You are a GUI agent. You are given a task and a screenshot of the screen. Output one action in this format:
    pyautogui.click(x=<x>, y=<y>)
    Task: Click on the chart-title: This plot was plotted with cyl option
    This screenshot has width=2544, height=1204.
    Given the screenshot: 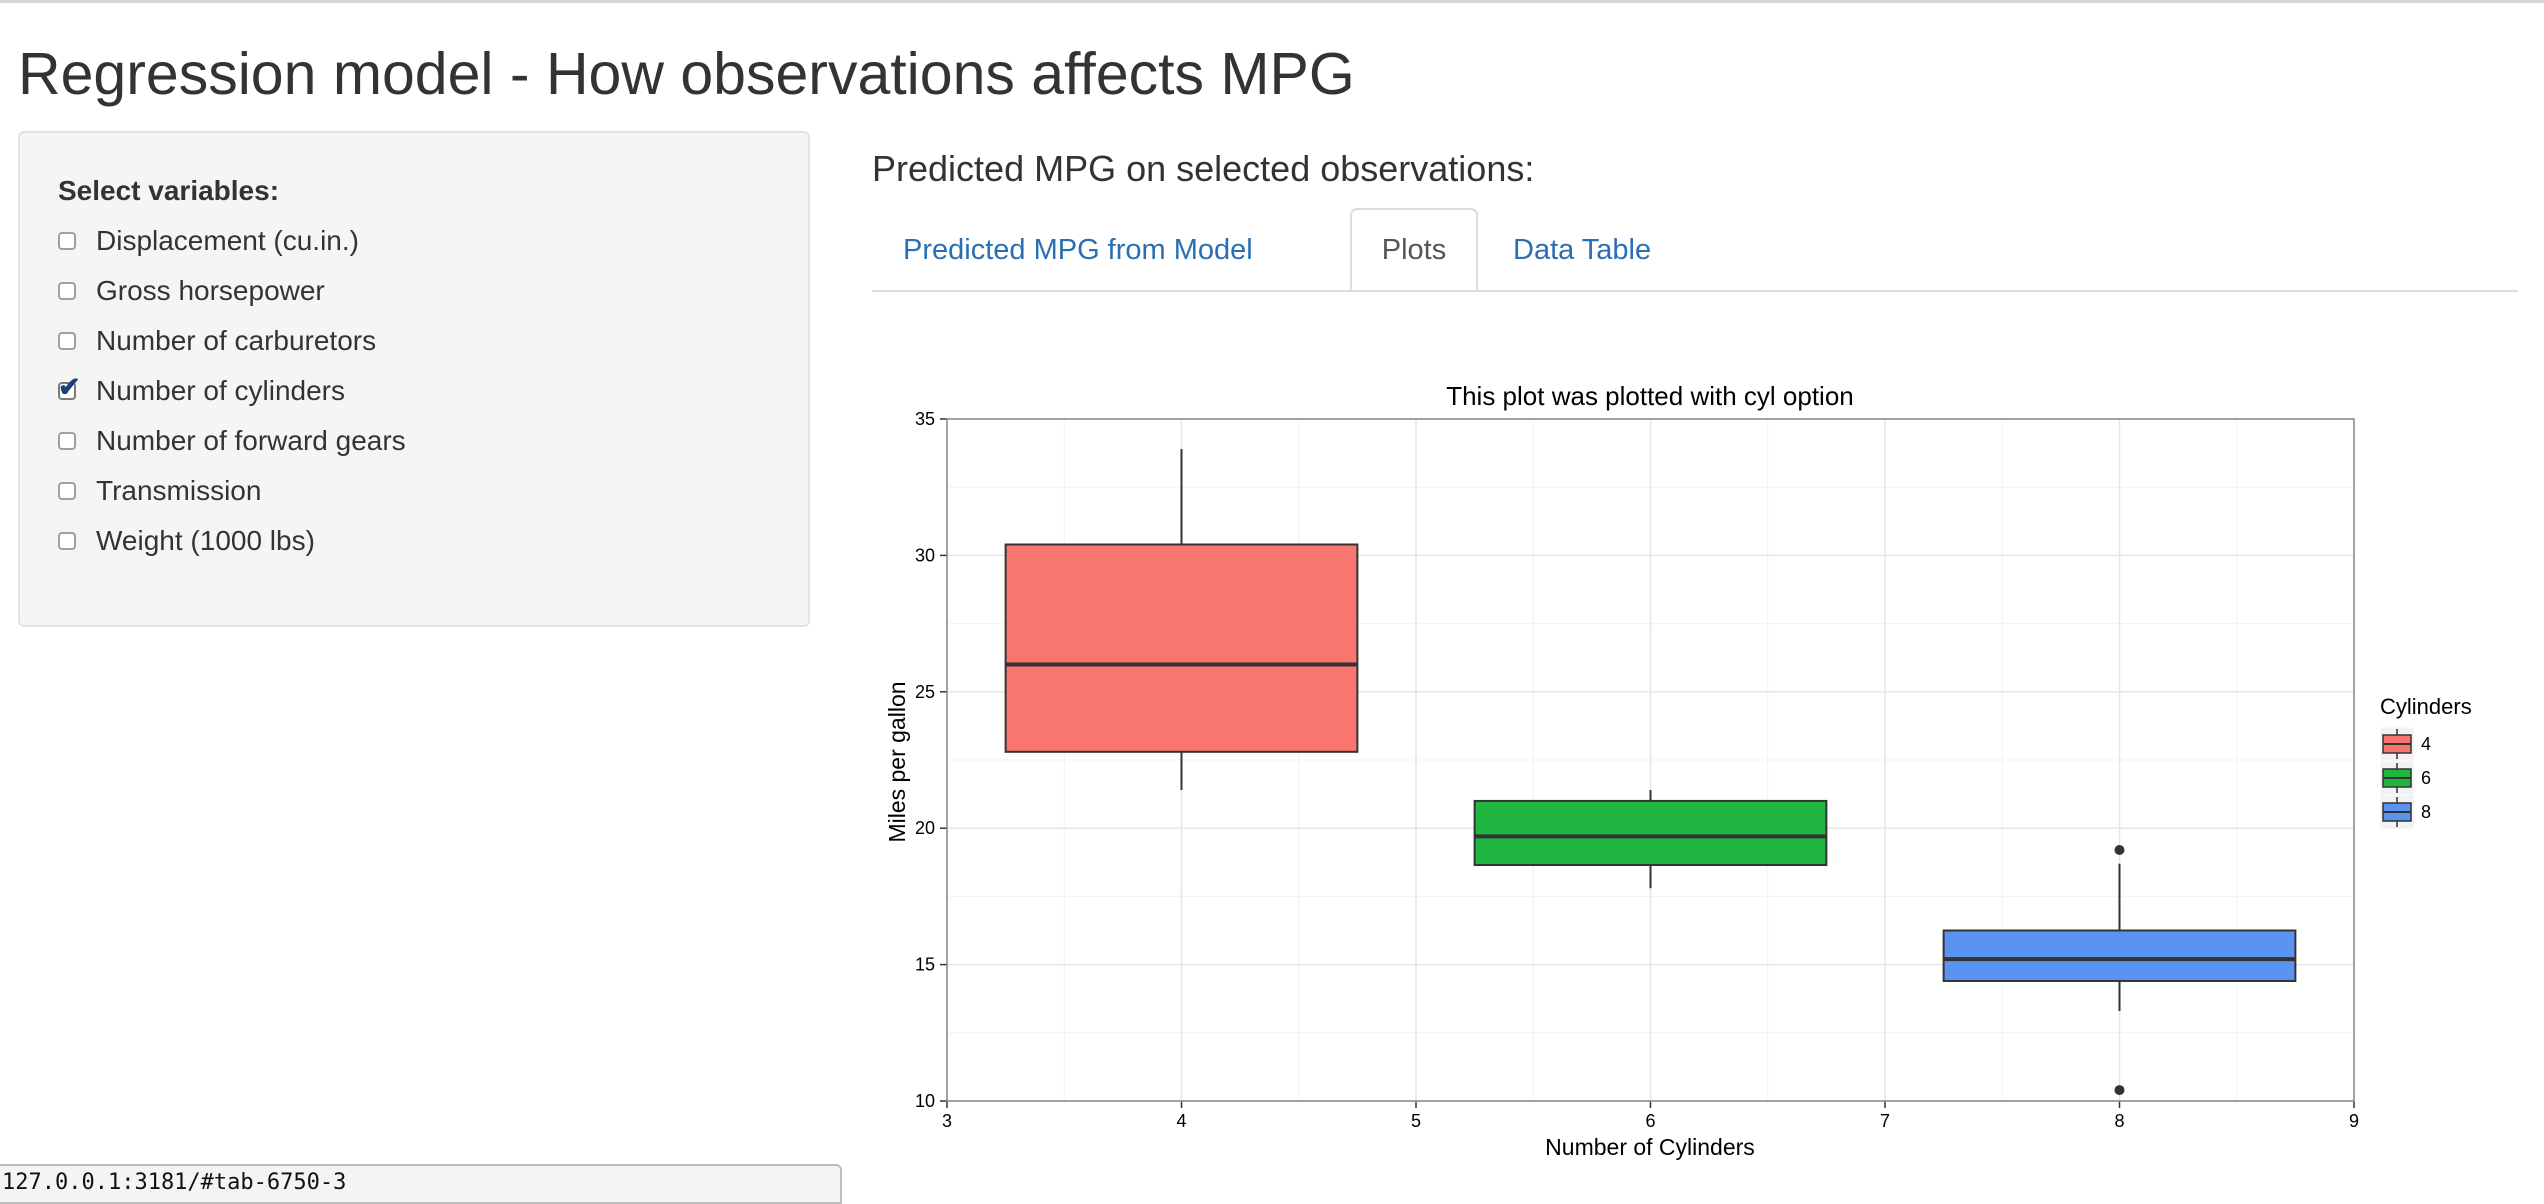 What is the action you would take?
    pyautogui.click(x=1650, y=396)
    